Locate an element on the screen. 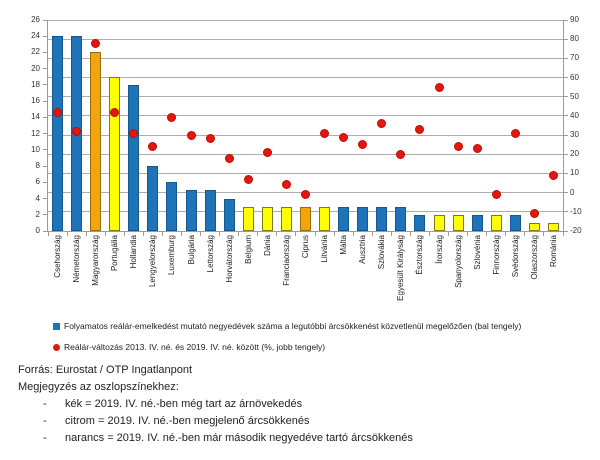 This screenshot has width=600, height=460. x-axis-category-label: Magyarország is located at coordinates (96, 260).